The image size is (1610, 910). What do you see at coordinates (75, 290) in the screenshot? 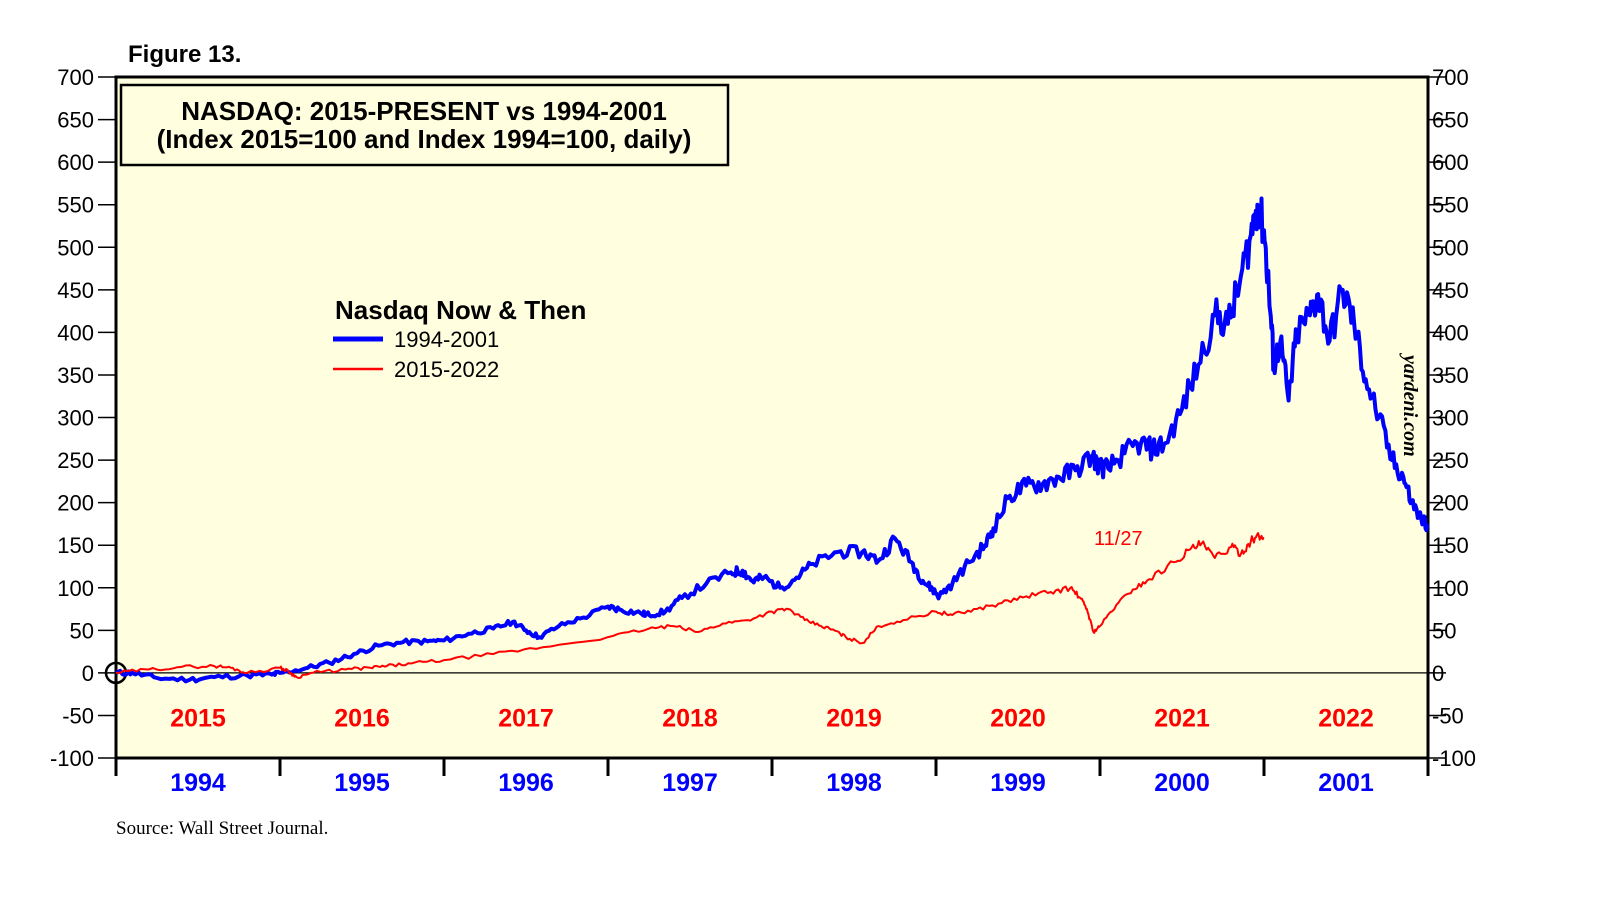
I see `y-tick-label-left: 450` at bounding box center [75, 290].